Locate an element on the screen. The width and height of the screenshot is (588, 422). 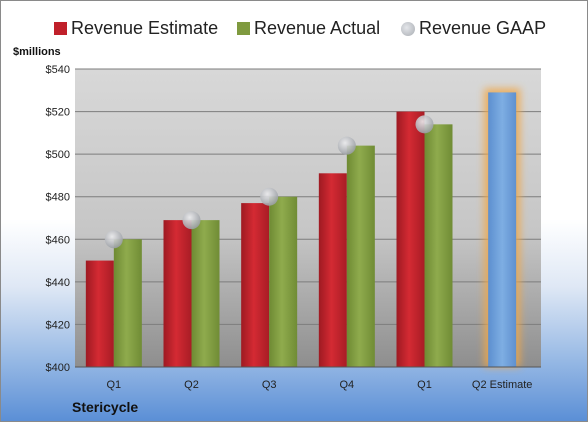
y-tick-label: $480 is located at coordinates (58, 198).